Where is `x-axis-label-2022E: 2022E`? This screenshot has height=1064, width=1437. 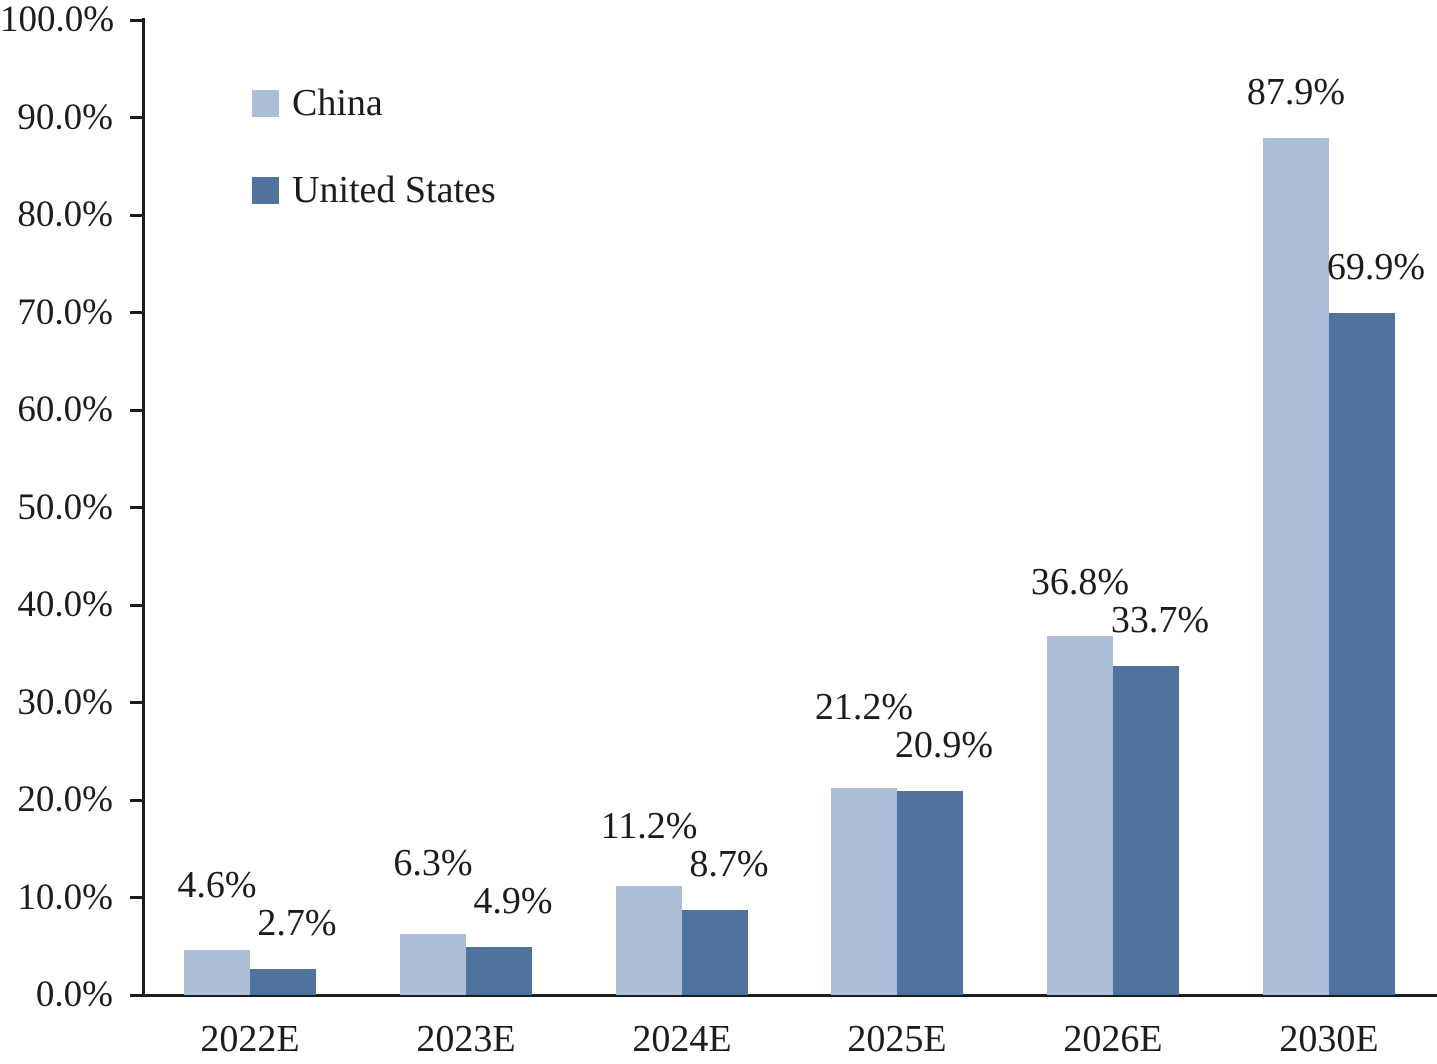 x-axis-label-2022E: 2022E is located at coordinates (250, 1039).